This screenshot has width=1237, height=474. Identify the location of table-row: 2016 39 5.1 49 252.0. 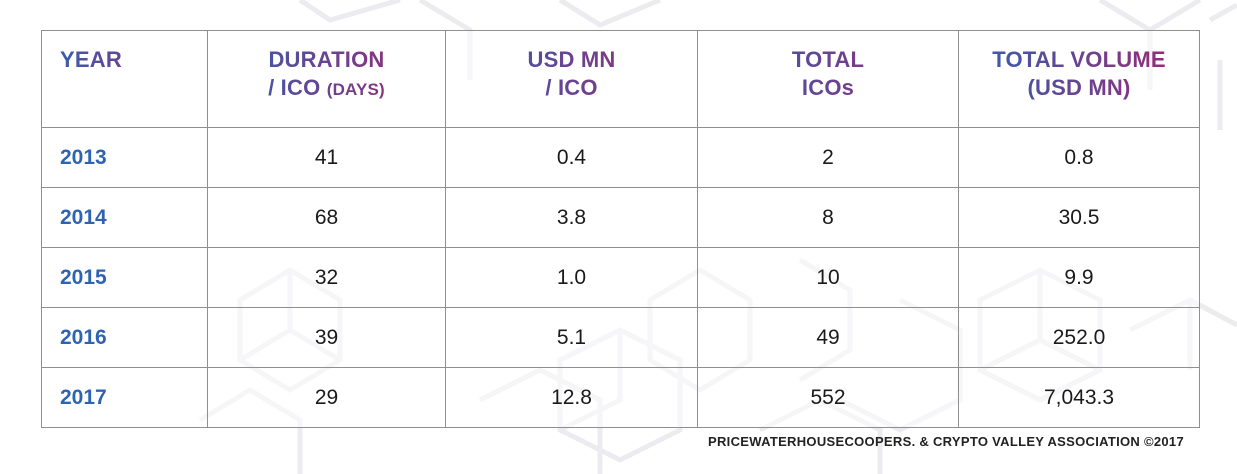
(620, 337).